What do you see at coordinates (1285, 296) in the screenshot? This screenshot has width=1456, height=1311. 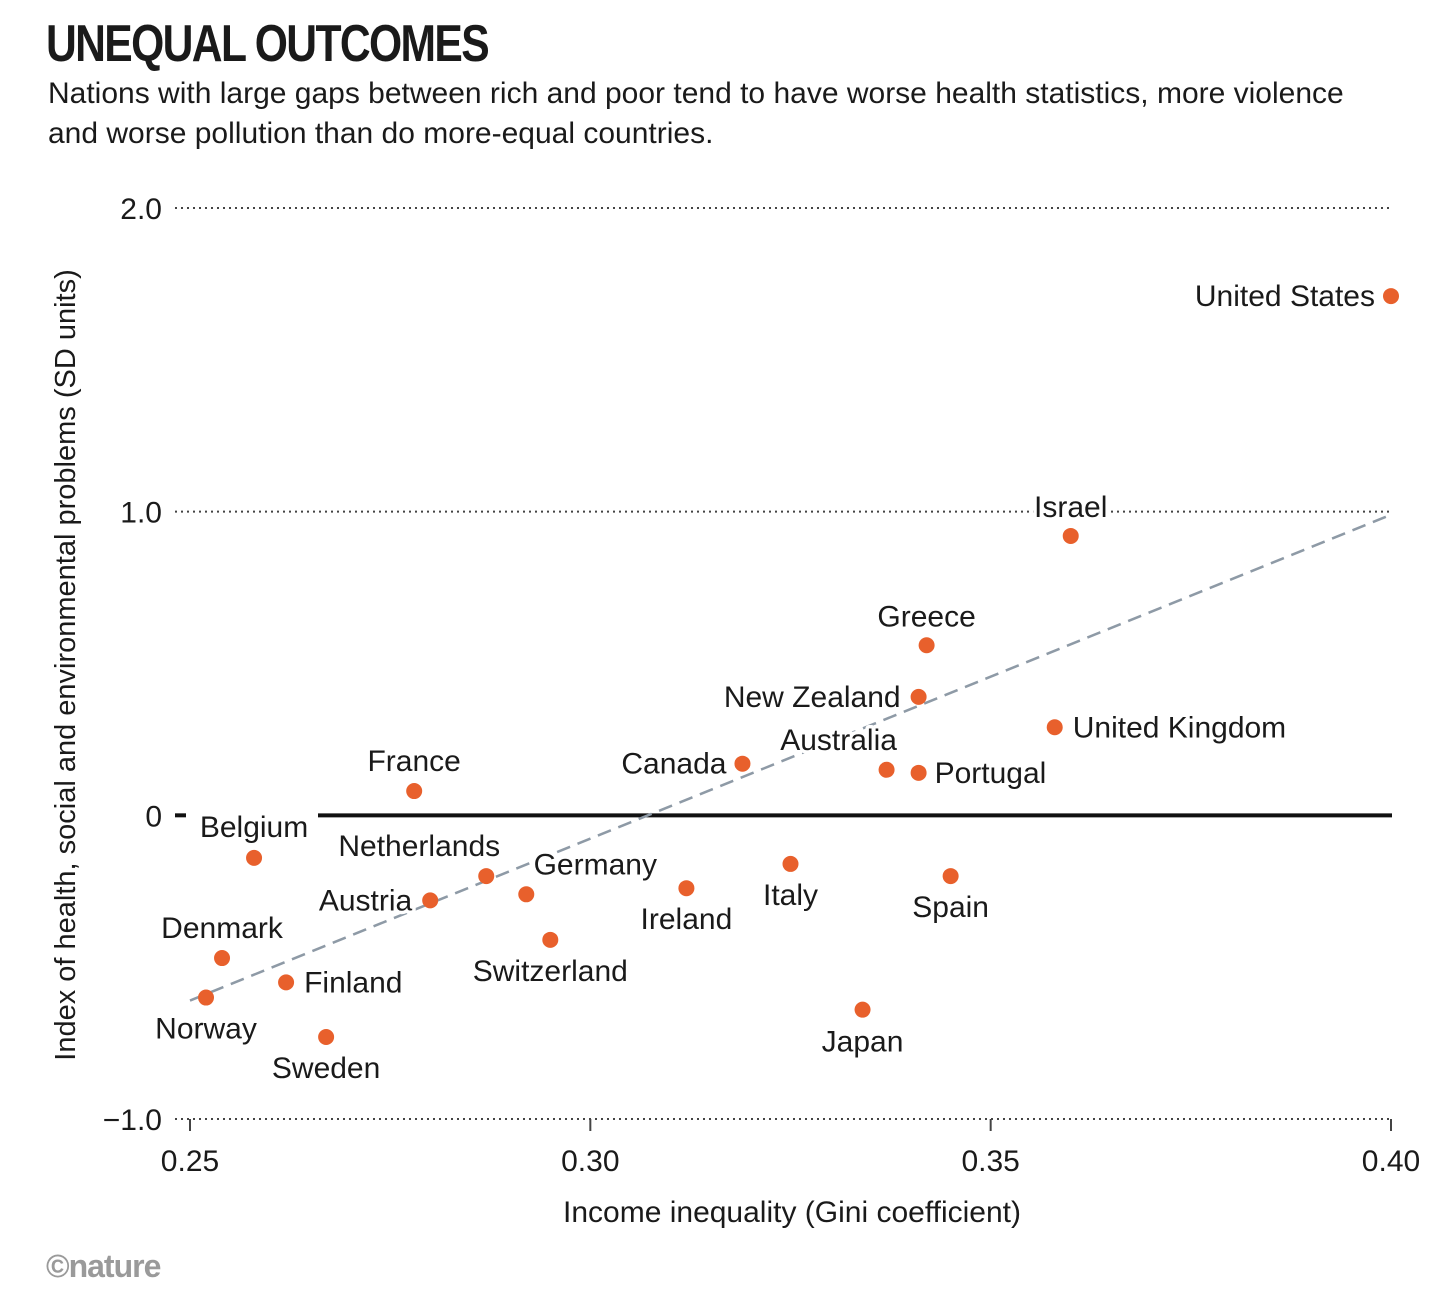 I see `data-label: United States` at bounding box center [1285, 296].